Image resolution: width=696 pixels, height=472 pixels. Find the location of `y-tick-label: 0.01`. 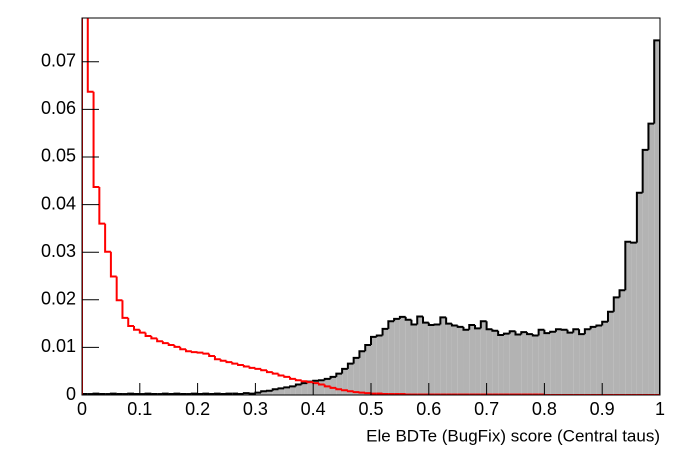

y-tick-label: 0.01 is located at coordinates (58, 346).